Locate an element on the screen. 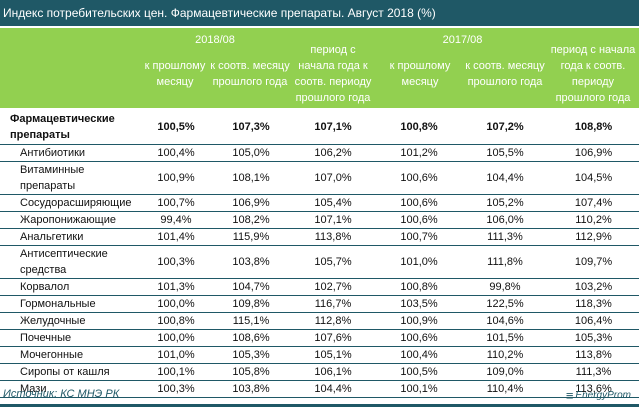  cell-value: 112,9% is located at coordinates (593, 237).